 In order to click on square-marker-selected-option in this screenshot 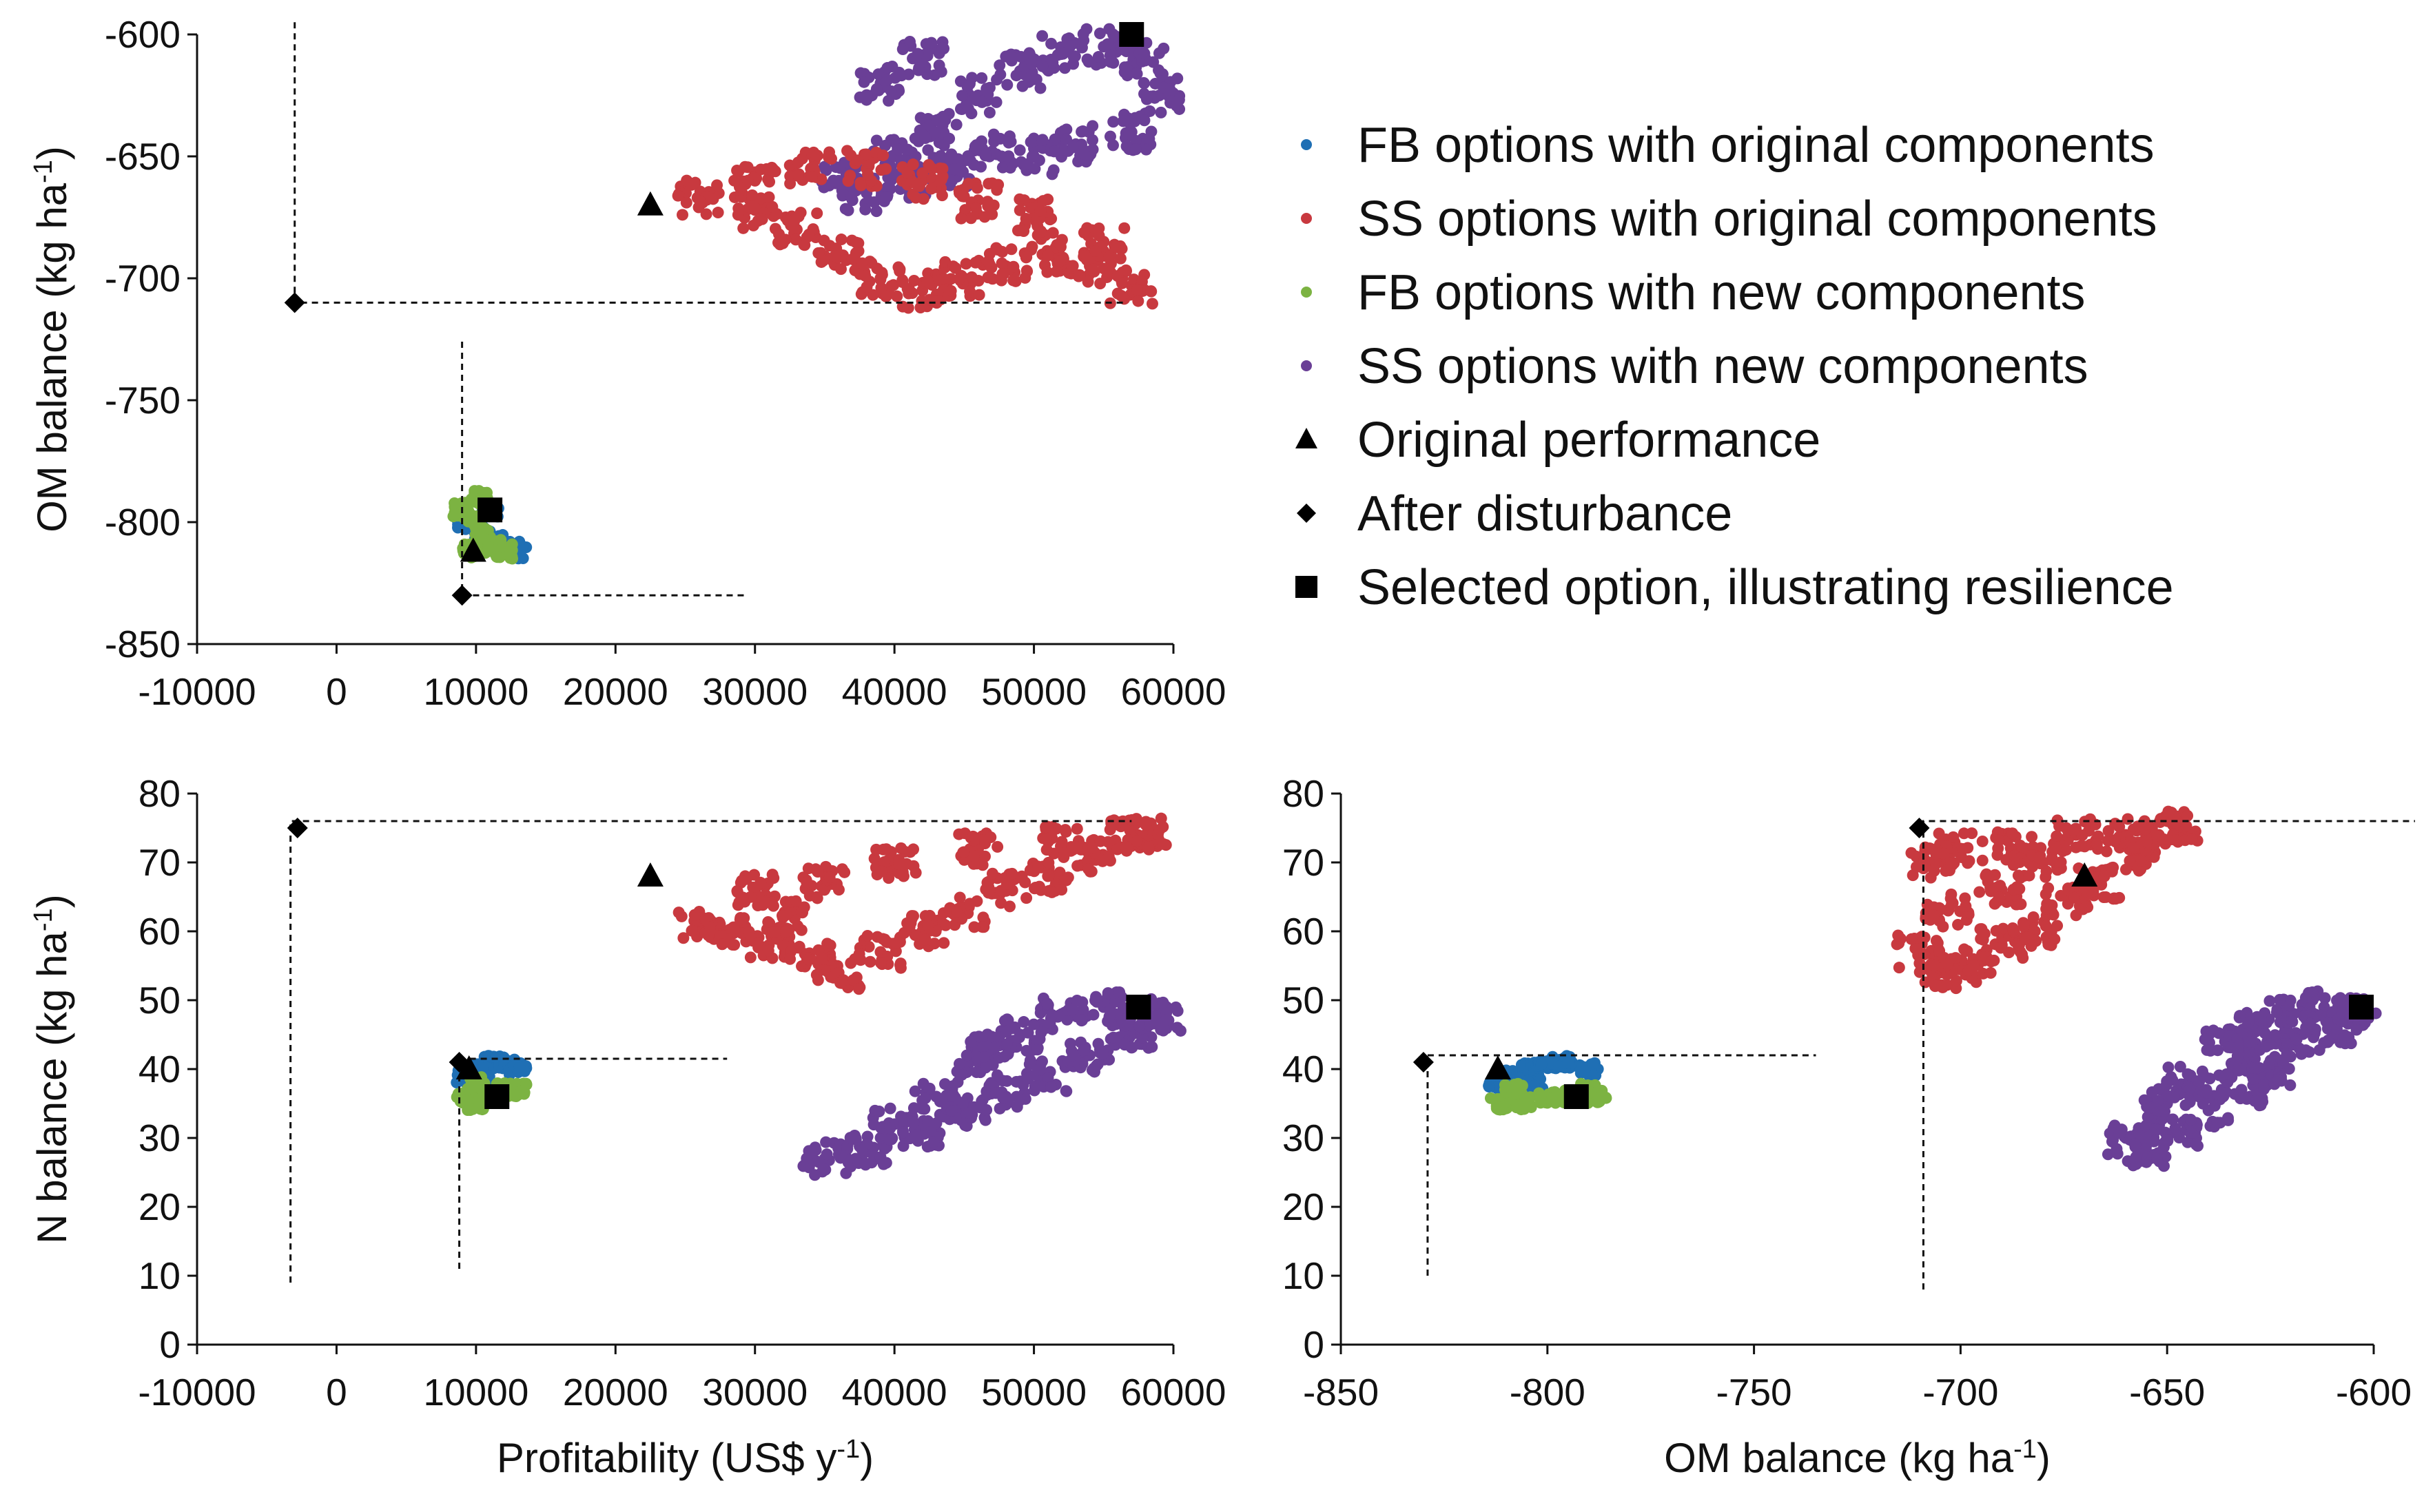, I will do `click(1138, 1007)`.